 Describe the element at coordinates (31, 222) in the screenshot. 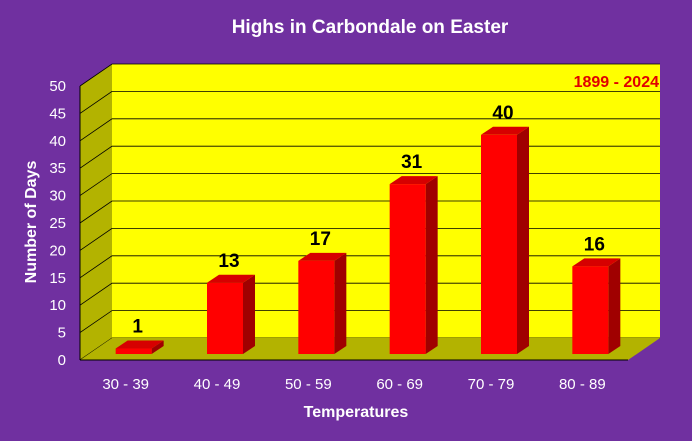

I see `y-axis-title: Number of Days` at that location.